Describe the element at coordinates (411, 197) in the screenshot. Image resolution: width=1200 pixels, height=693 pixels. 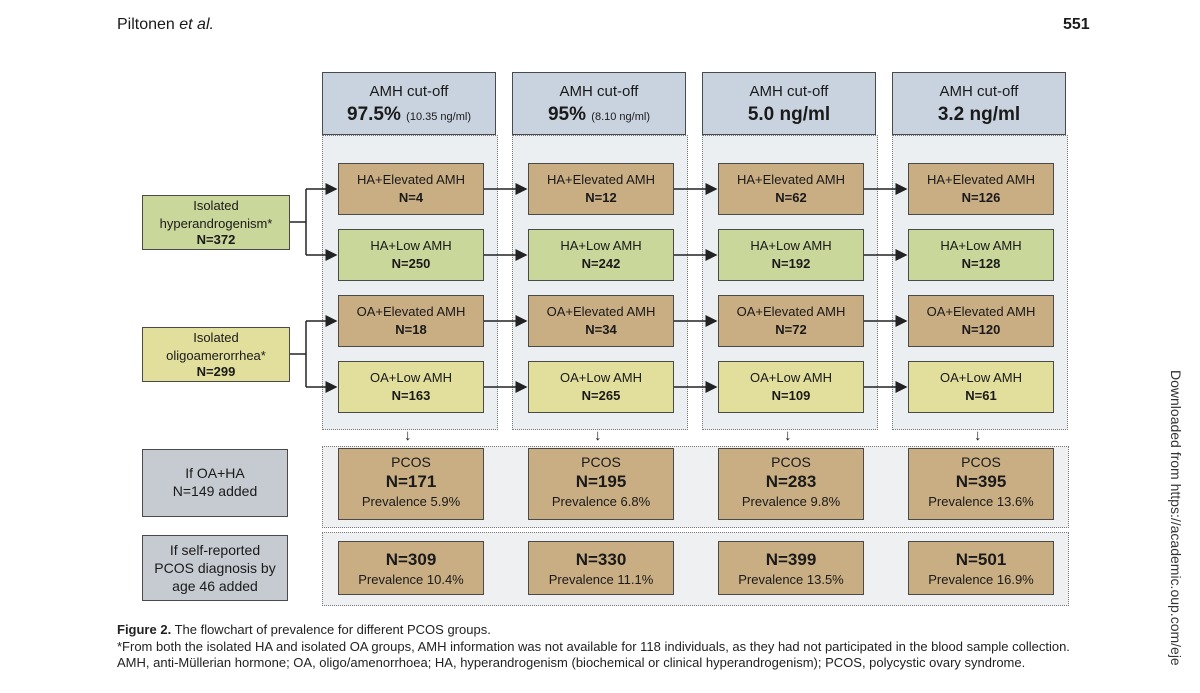
I see `group-count: N=4` at that location.